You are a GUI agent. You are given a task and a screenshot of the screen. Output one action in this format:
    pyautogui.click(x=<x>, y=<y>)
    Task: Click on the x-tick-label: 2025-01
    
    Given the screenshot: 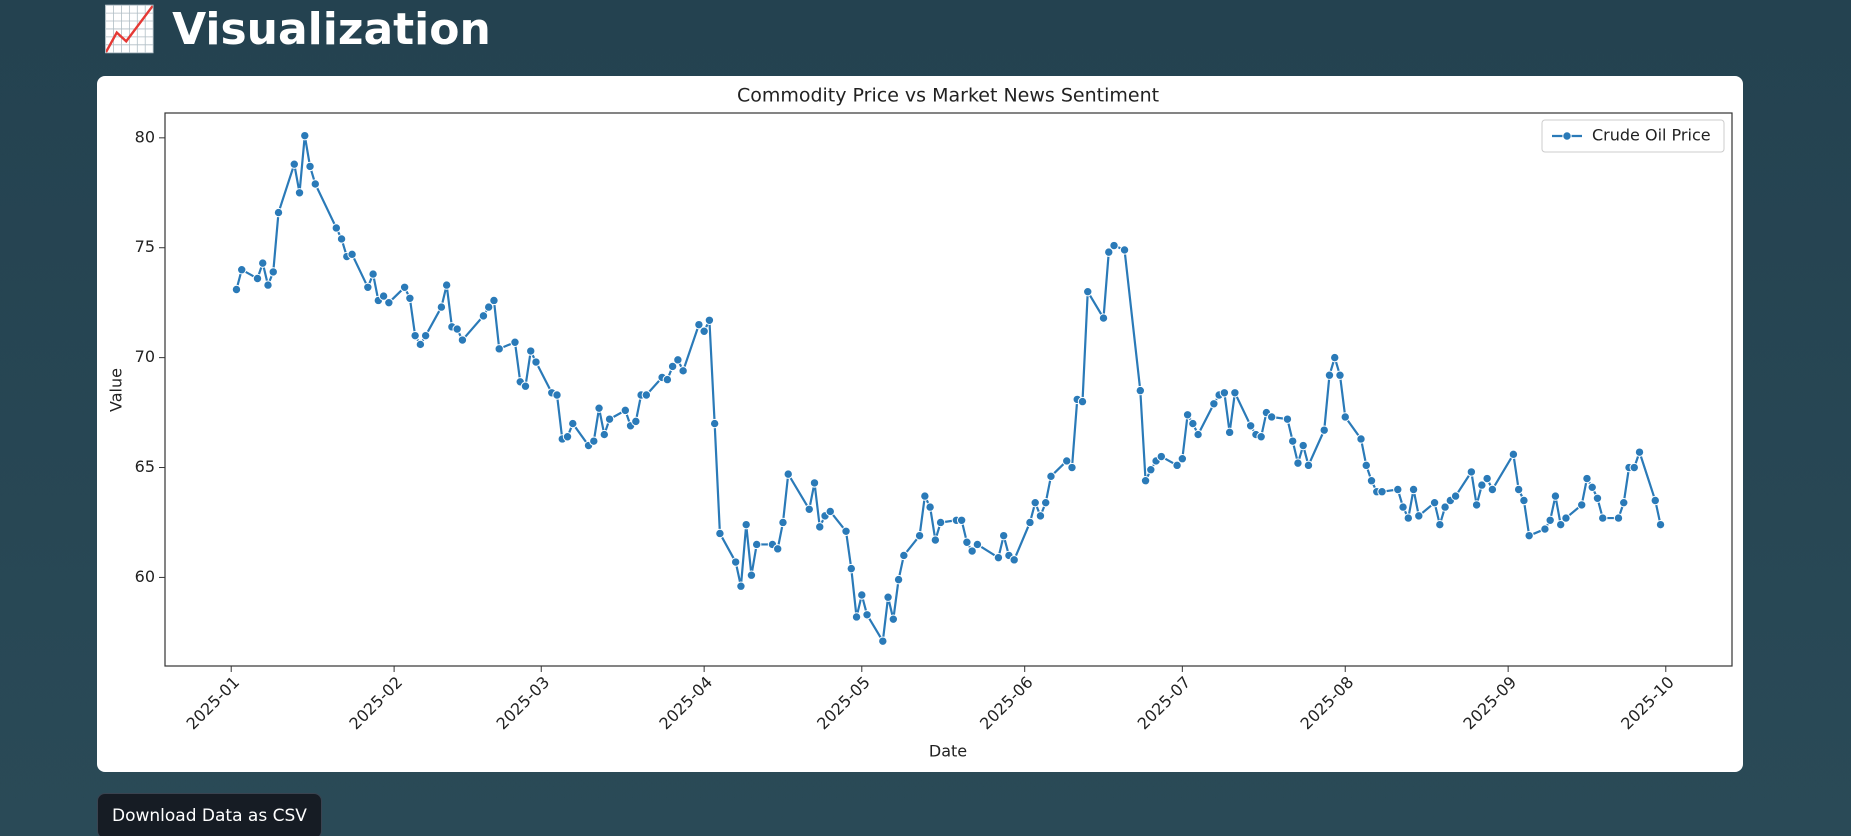 What is the action you would take?
    pyautogui.click(x=213, y=703)
    